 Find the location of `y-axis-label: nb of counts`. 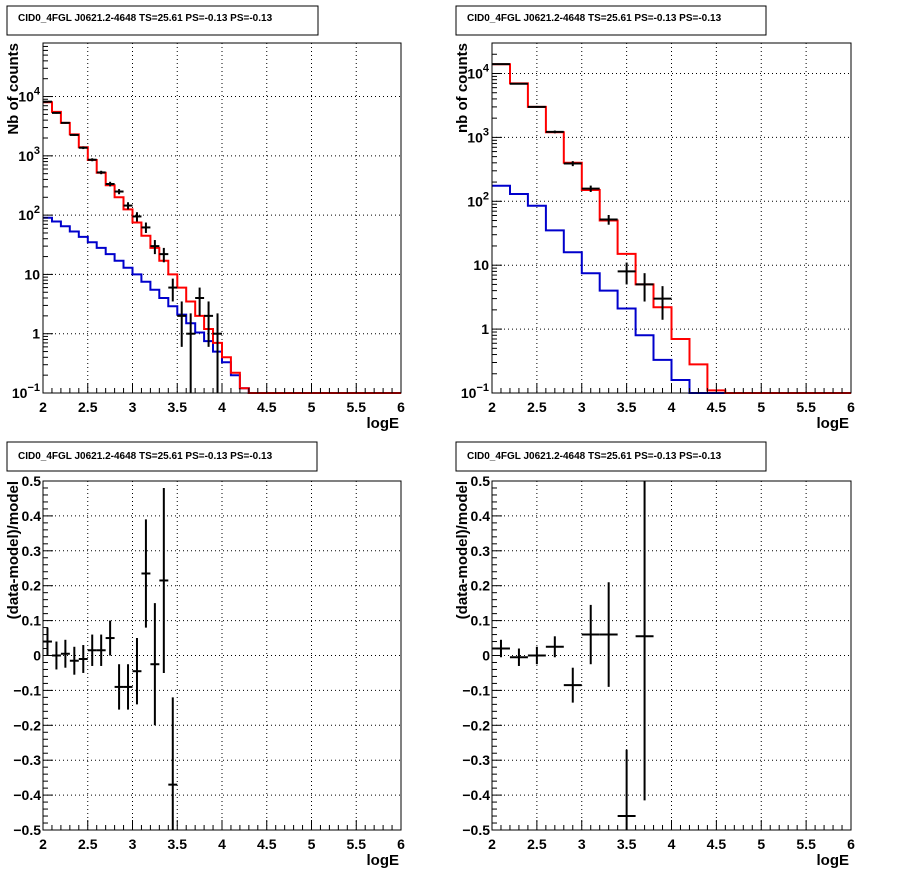

y-axis-label: nb of counts is located at coordinates (462, 88).